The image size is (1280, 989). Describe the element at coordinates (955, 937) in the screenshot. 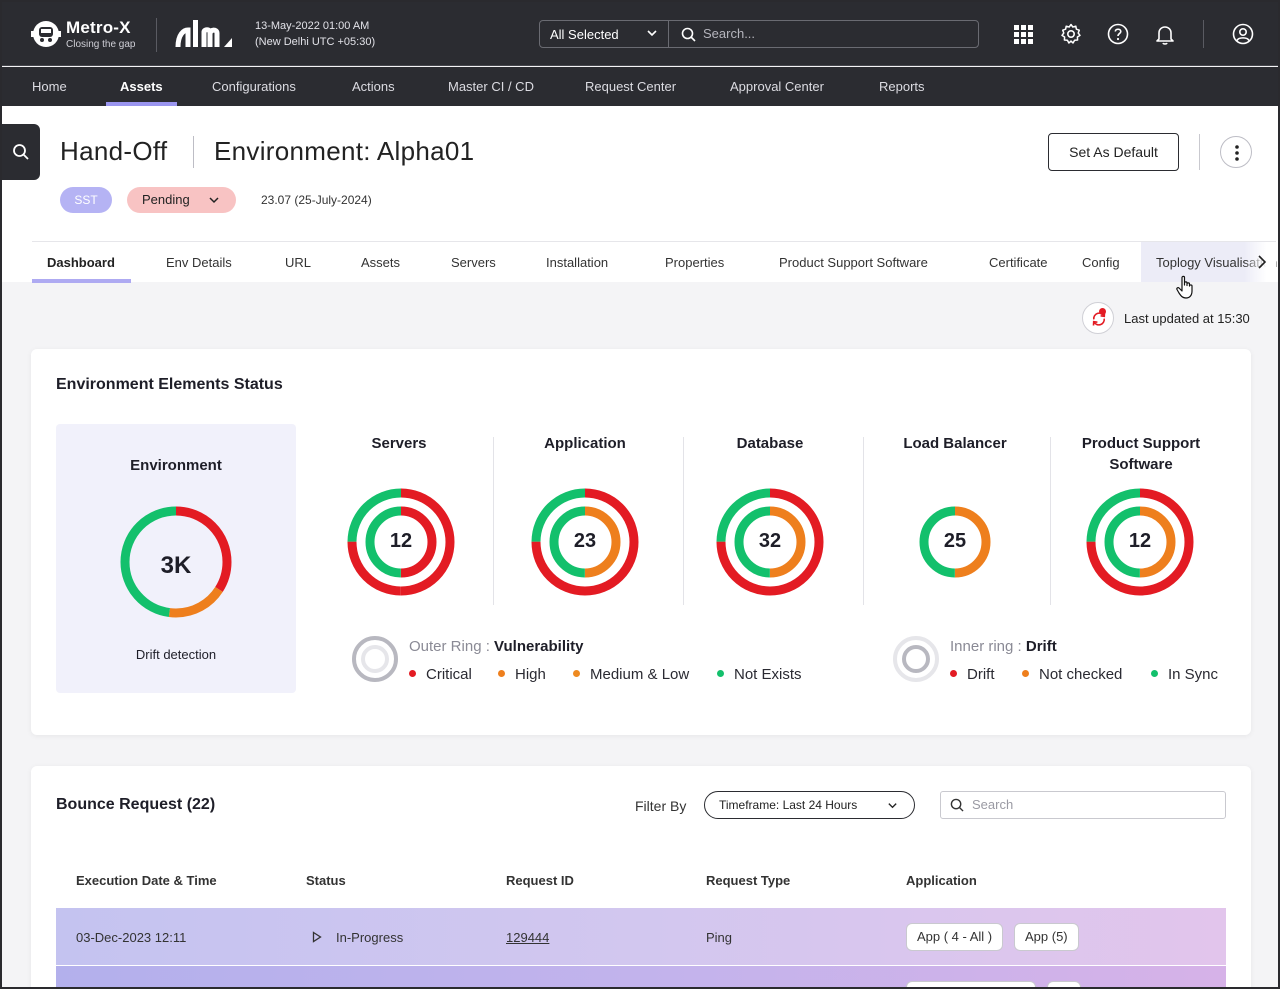

I see `app-chip: App ( 4 - All )` at that location.